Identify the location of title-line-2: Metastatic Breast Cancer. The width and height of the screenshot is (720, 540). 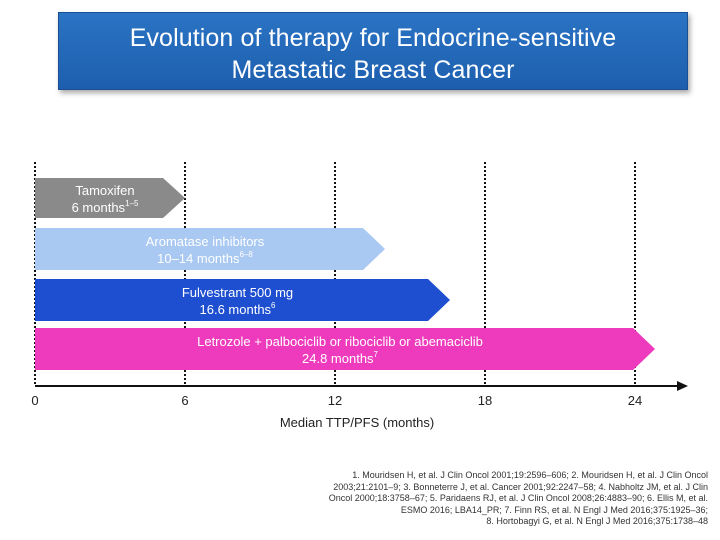
(373, 70).